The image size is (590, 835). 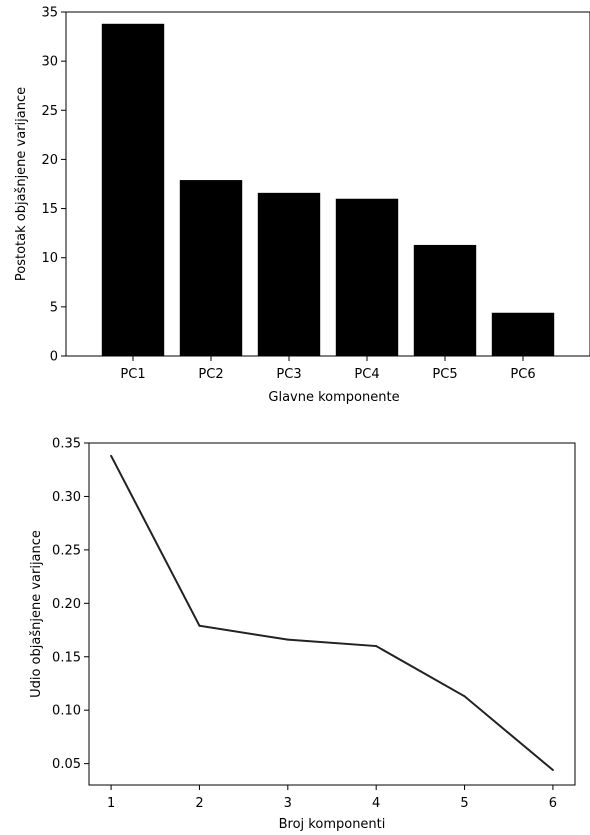 What do you see at coordinates (49, 62) in the screenshot?
I see `y-tick-label: 30` at bounding box center [49, 62].